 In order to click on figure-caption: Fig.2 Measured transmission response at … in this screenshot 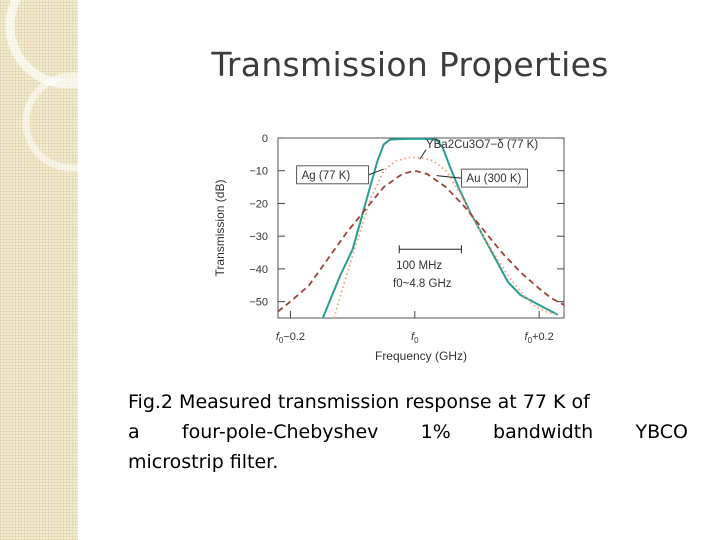, I will do `click(408, 432)`.